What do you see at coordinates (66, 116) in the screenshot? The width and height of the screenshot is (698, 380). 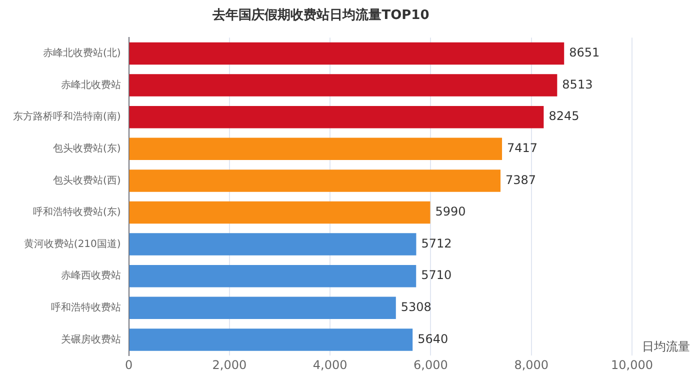 I see `y-tick-label: 东方路桥呼和浩特南(南)` at bounding box center [66, 116].